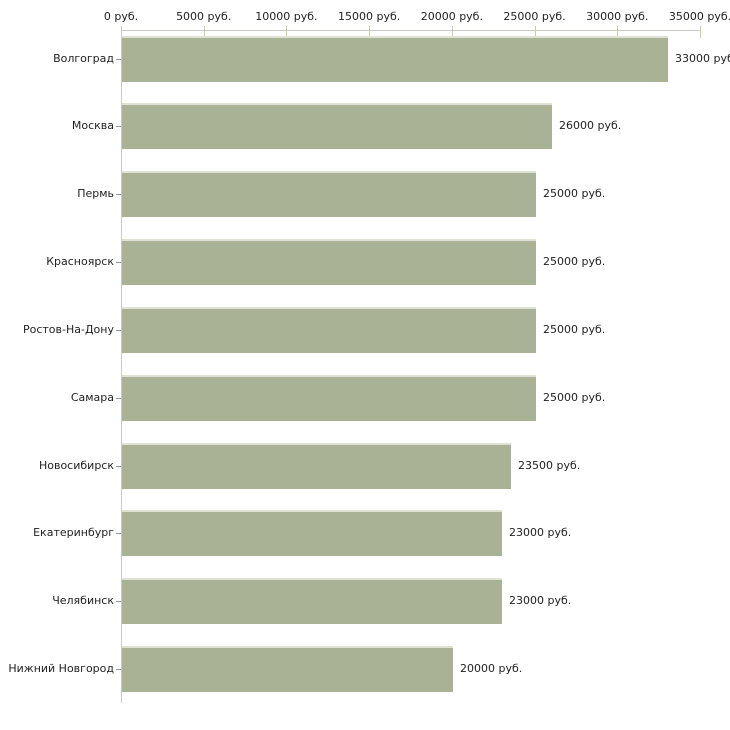 Image resolution: width=730 pixels, height=730 pixels. What do you see at coordinates (590, 125) in the screenshot?
I see `value-label: 26000 руб.` at bounding box center [590, 125].